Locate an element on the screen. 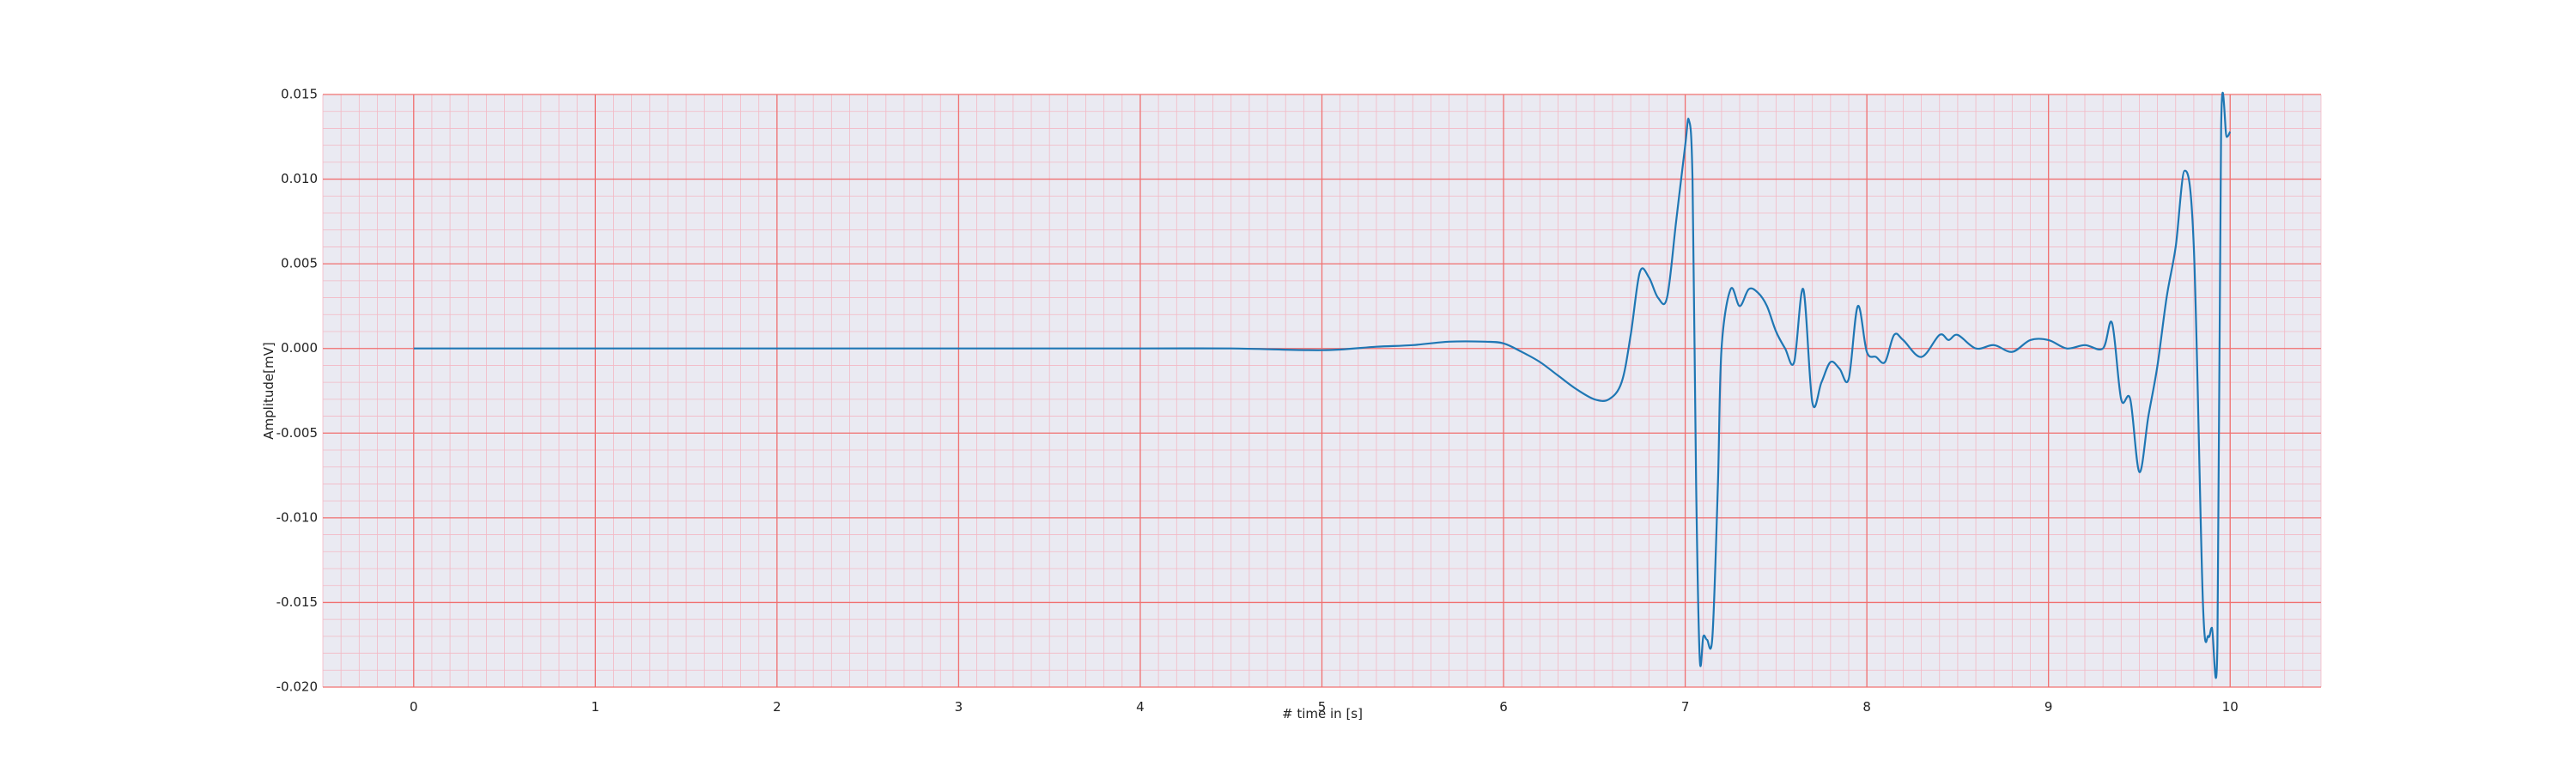 This screenshot has width=2576, height=773. x-tick-label: 1 is located at coordinates (596, 707).